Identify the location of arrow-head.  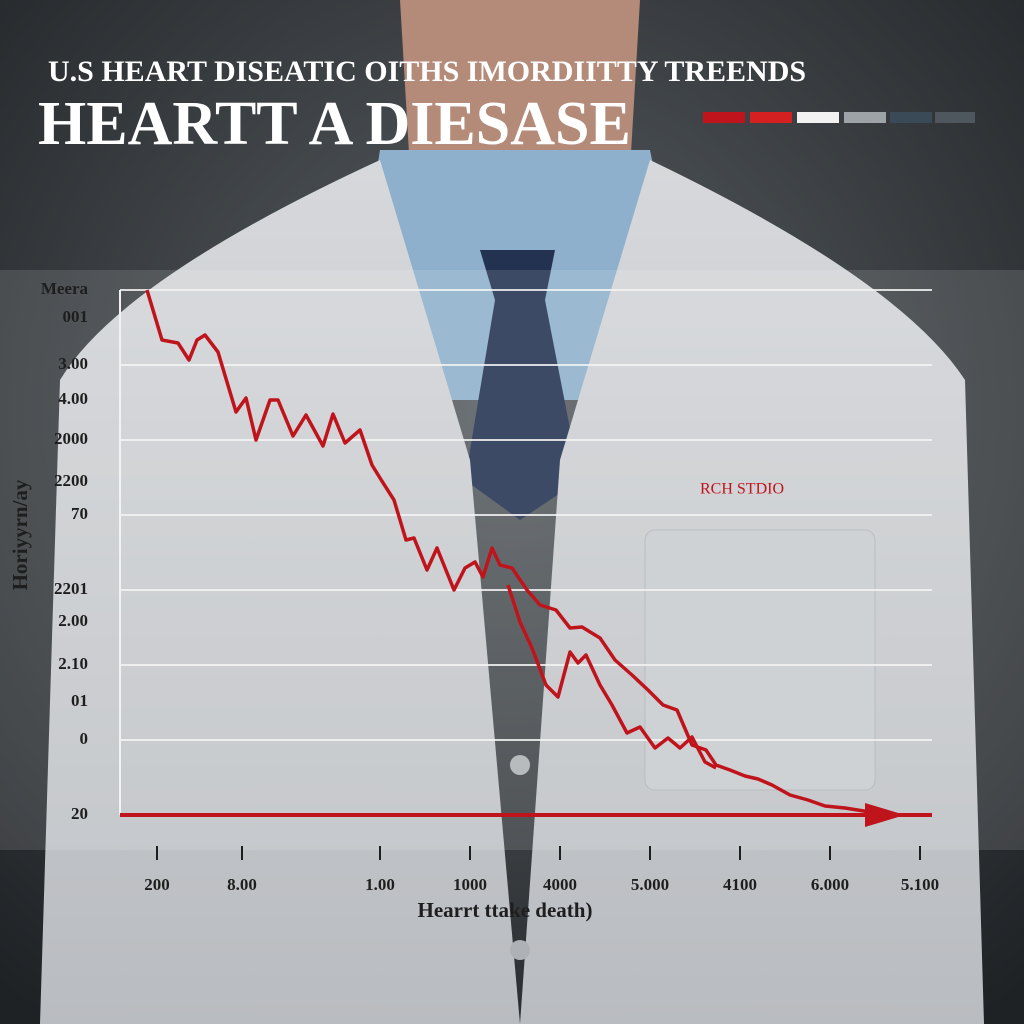
(885, 815).